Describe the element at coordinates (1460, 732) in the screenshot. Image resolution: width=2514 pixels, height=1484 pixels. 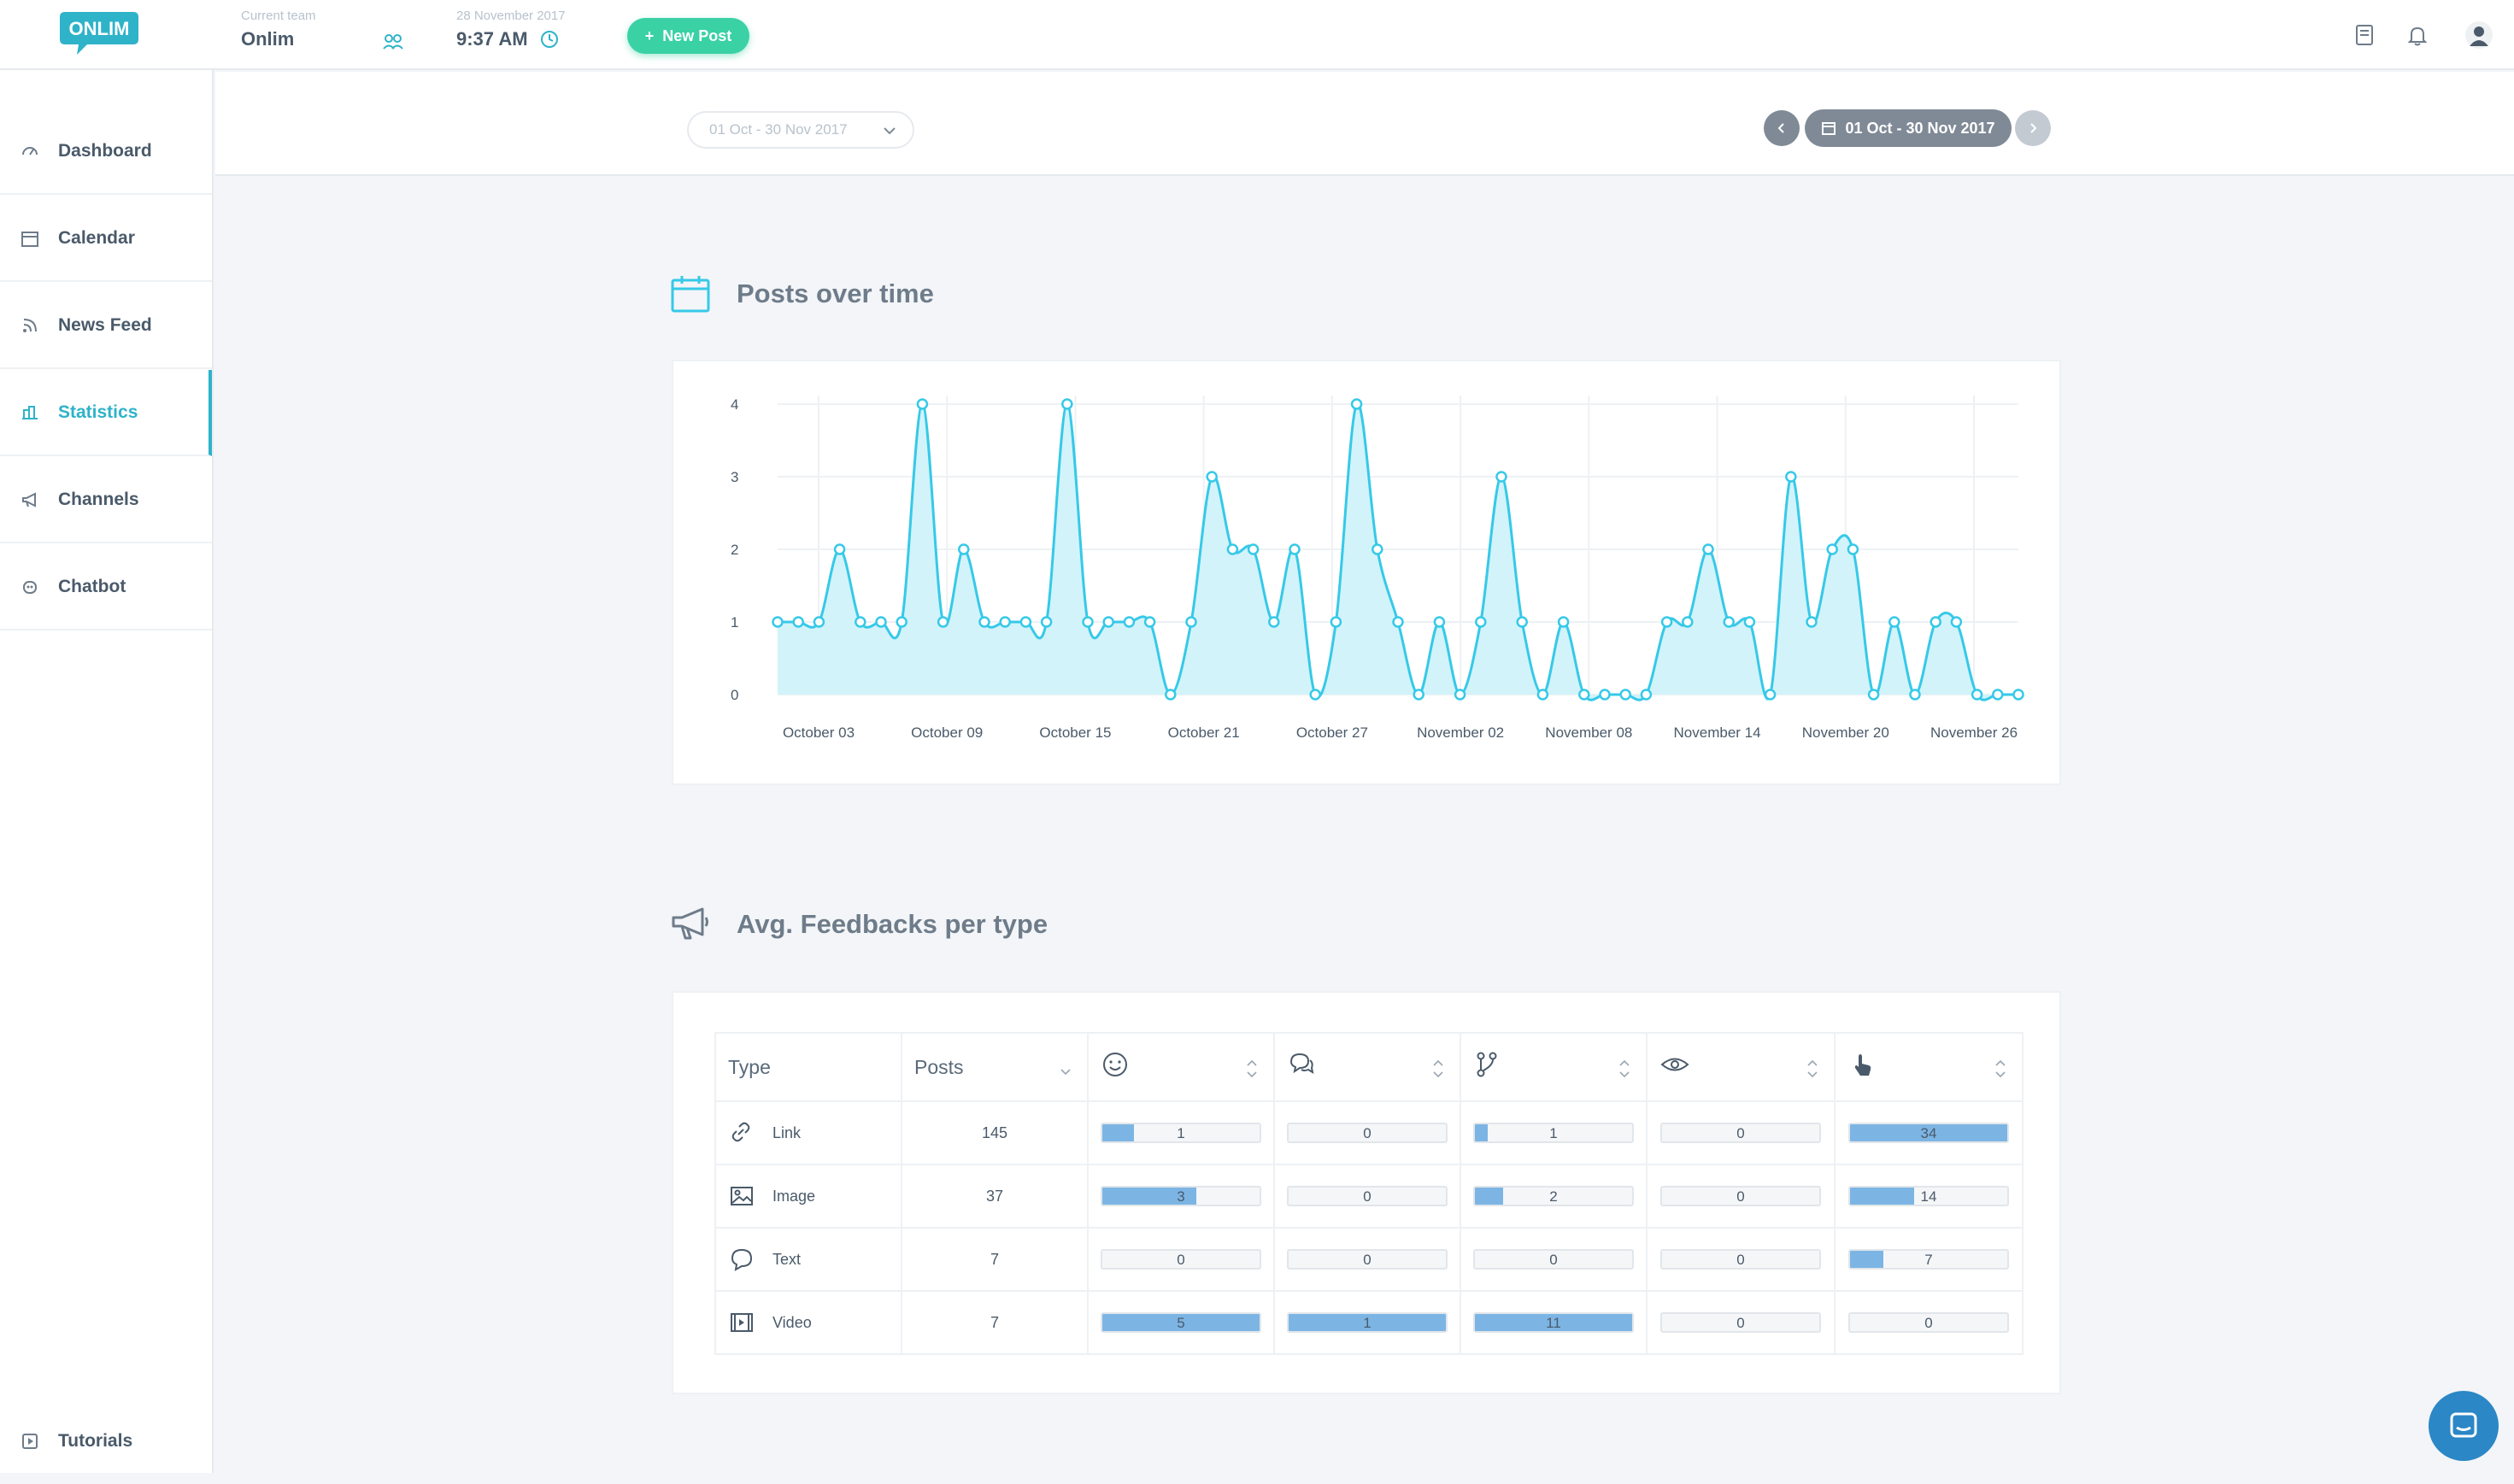
I see `x-tick-label: November 02` at that location.